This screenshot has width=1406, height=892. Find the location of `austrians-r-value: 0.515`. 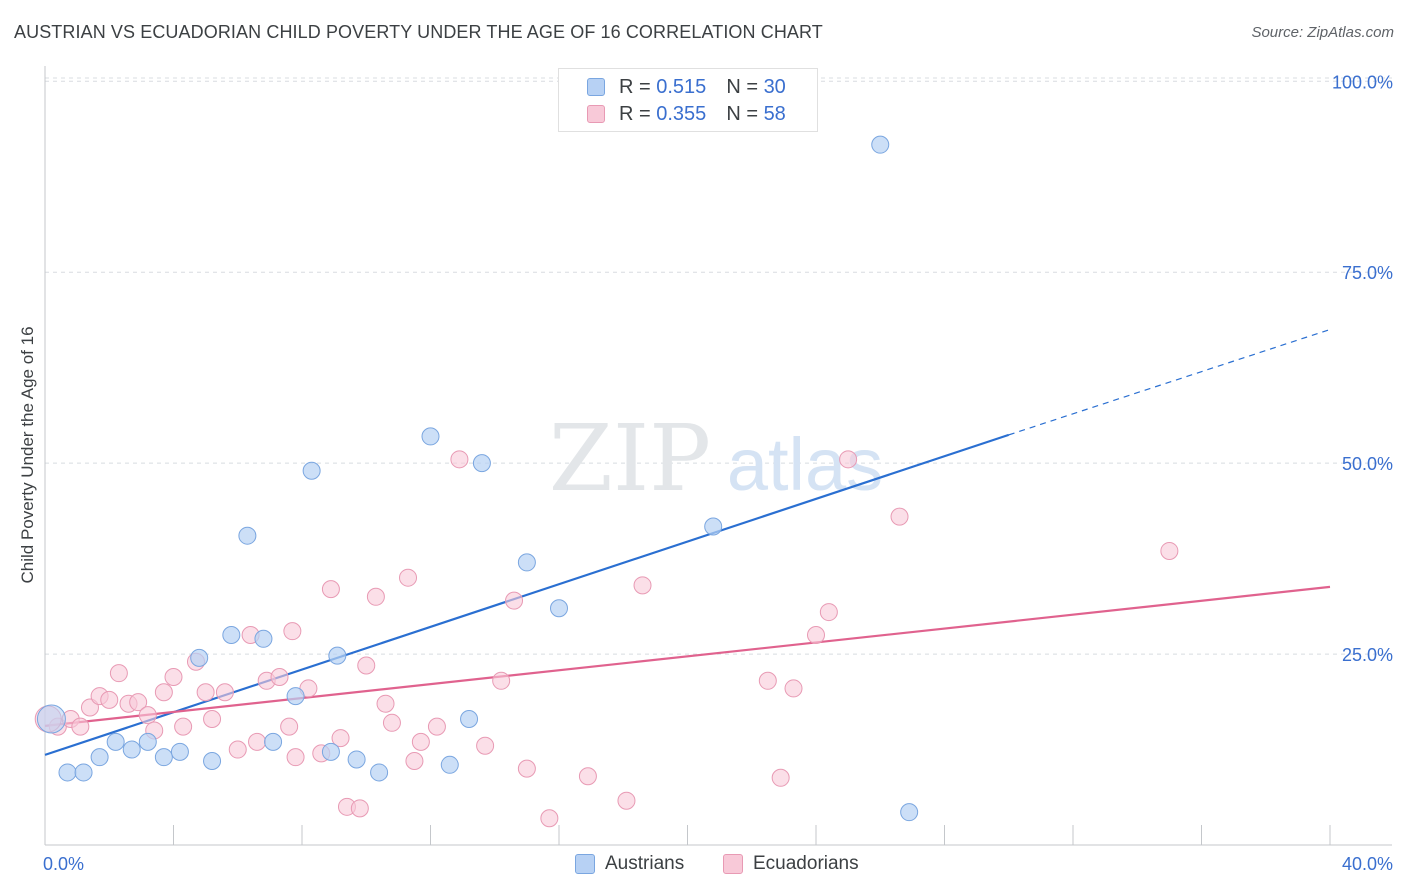

austrians-r-value: 0.515 is located at coordinates (681, 86).